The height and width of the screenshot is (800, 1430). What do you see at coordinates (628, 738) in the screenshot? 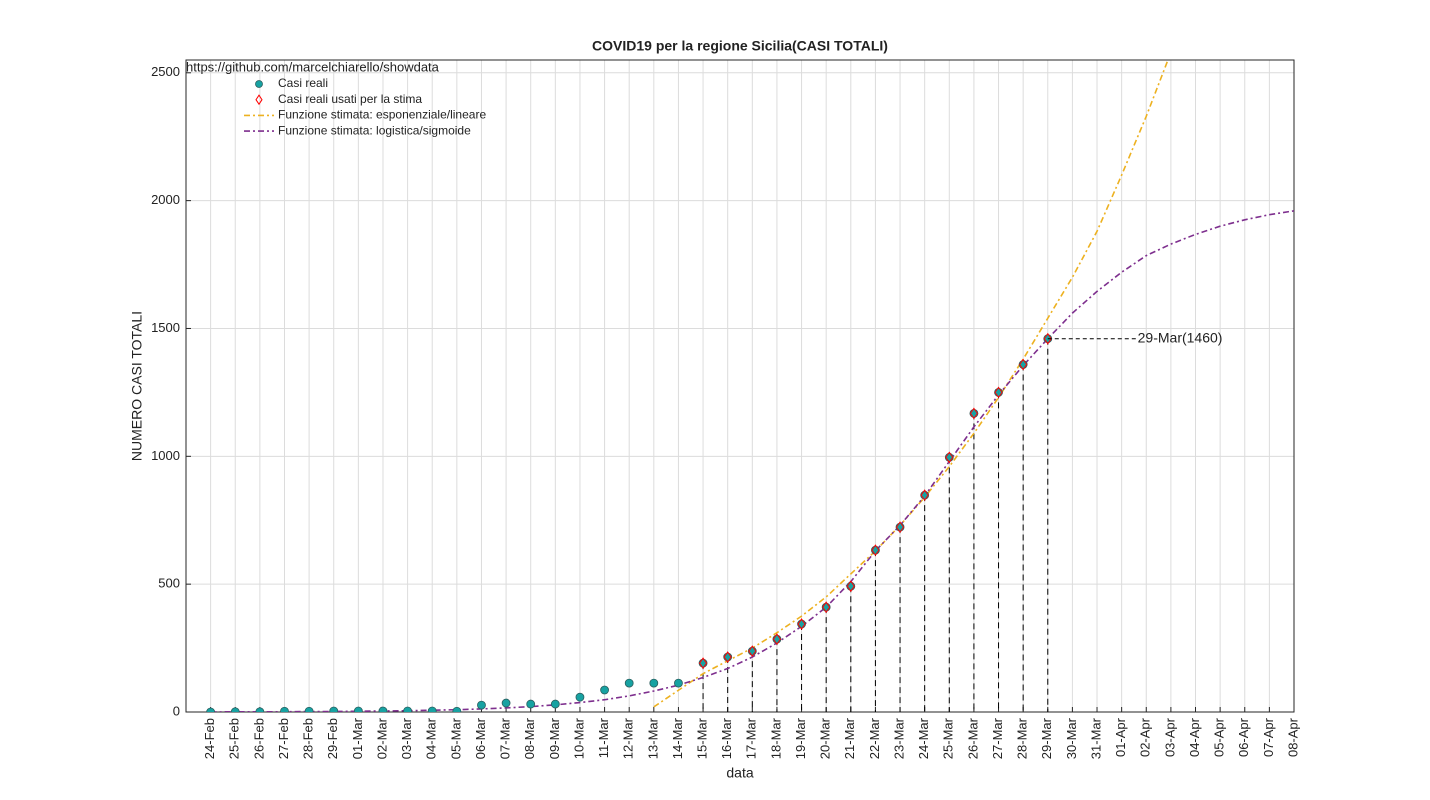
I see `x-tick-label: 12-Mar` at bounding box center [628, 738].